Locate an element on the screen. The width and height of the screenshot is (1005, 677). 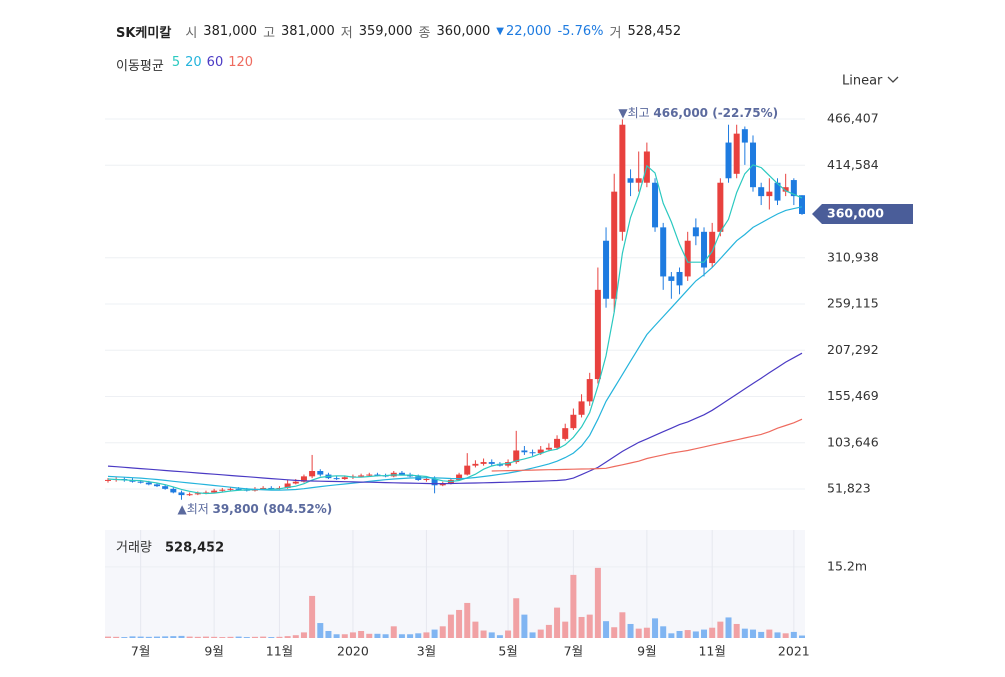
x-tick-label: 2021 is located at coordinates (794, 651).